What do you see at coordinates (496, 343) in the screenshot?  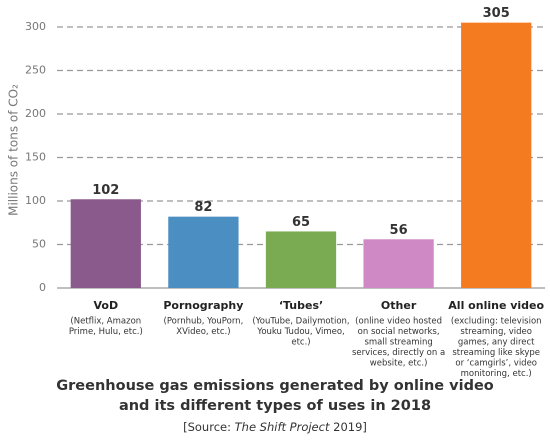 I see `category-note: games, any direct` at bounding box center [496, 343].